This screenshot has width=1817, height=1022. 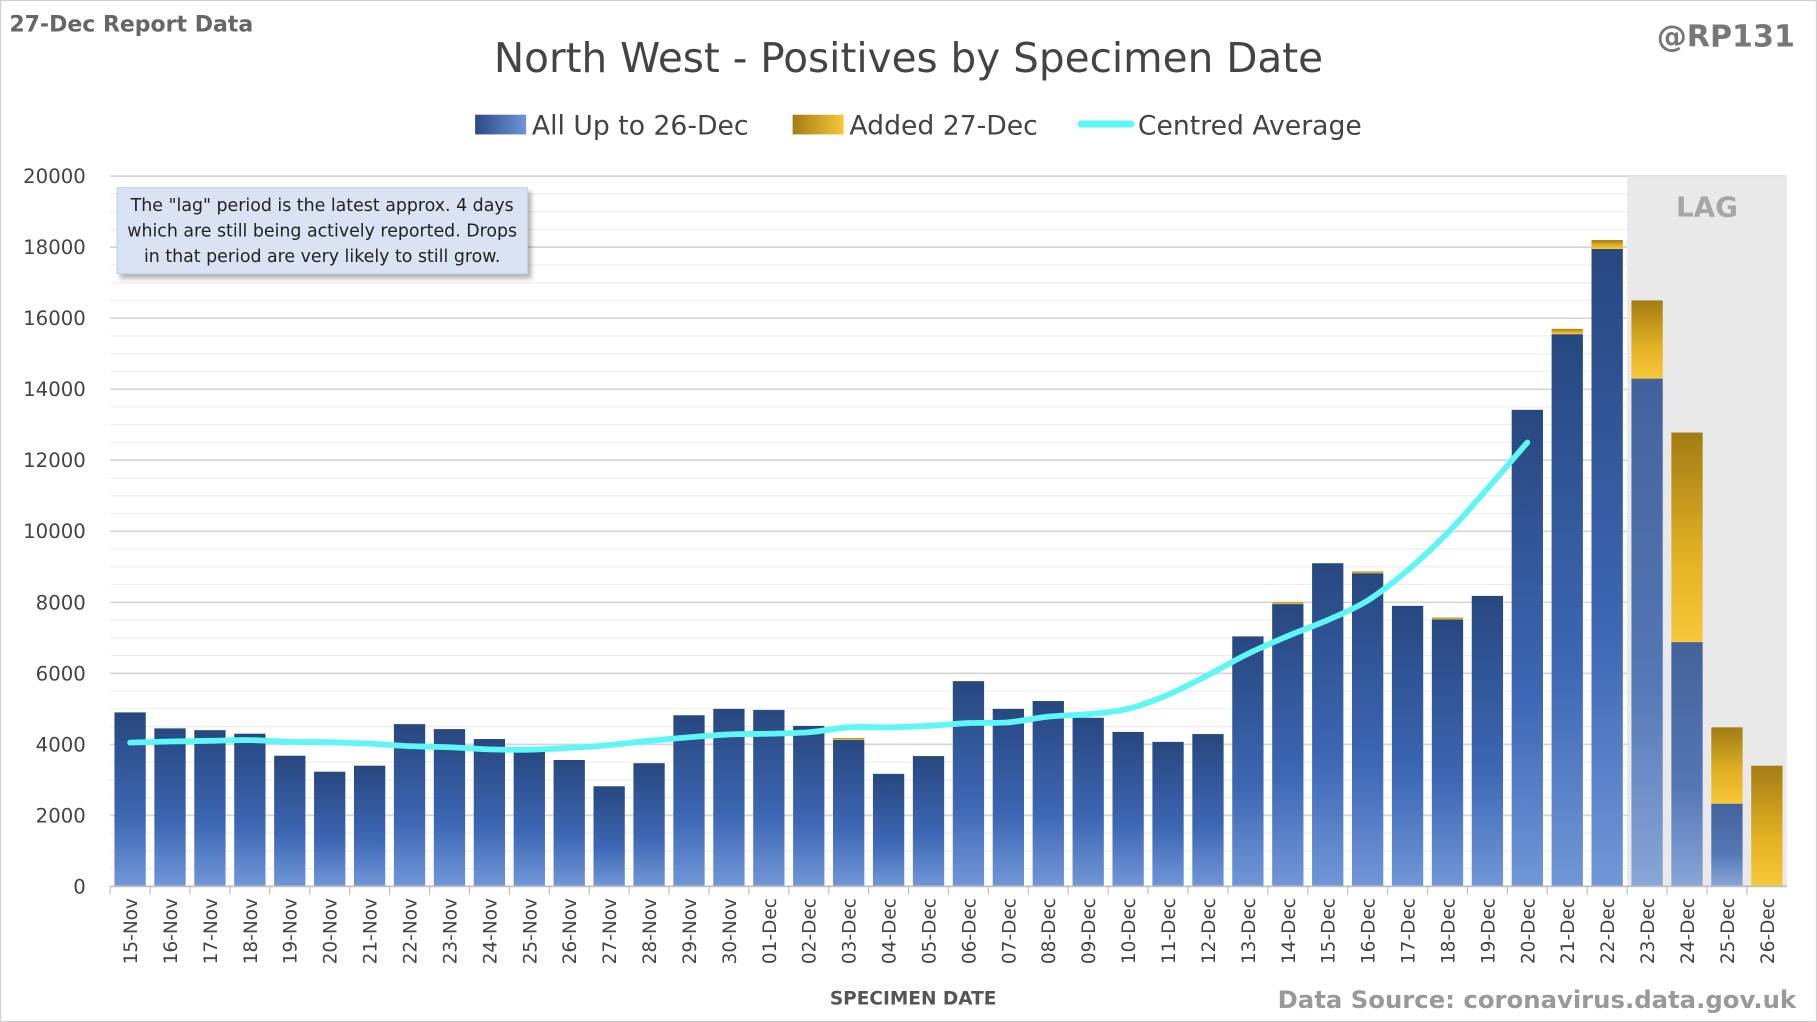 What do you see at coordinates (54, 318) in the screenshot?
I see `y-tick-label: 16000` at bounding box center [54, 318].